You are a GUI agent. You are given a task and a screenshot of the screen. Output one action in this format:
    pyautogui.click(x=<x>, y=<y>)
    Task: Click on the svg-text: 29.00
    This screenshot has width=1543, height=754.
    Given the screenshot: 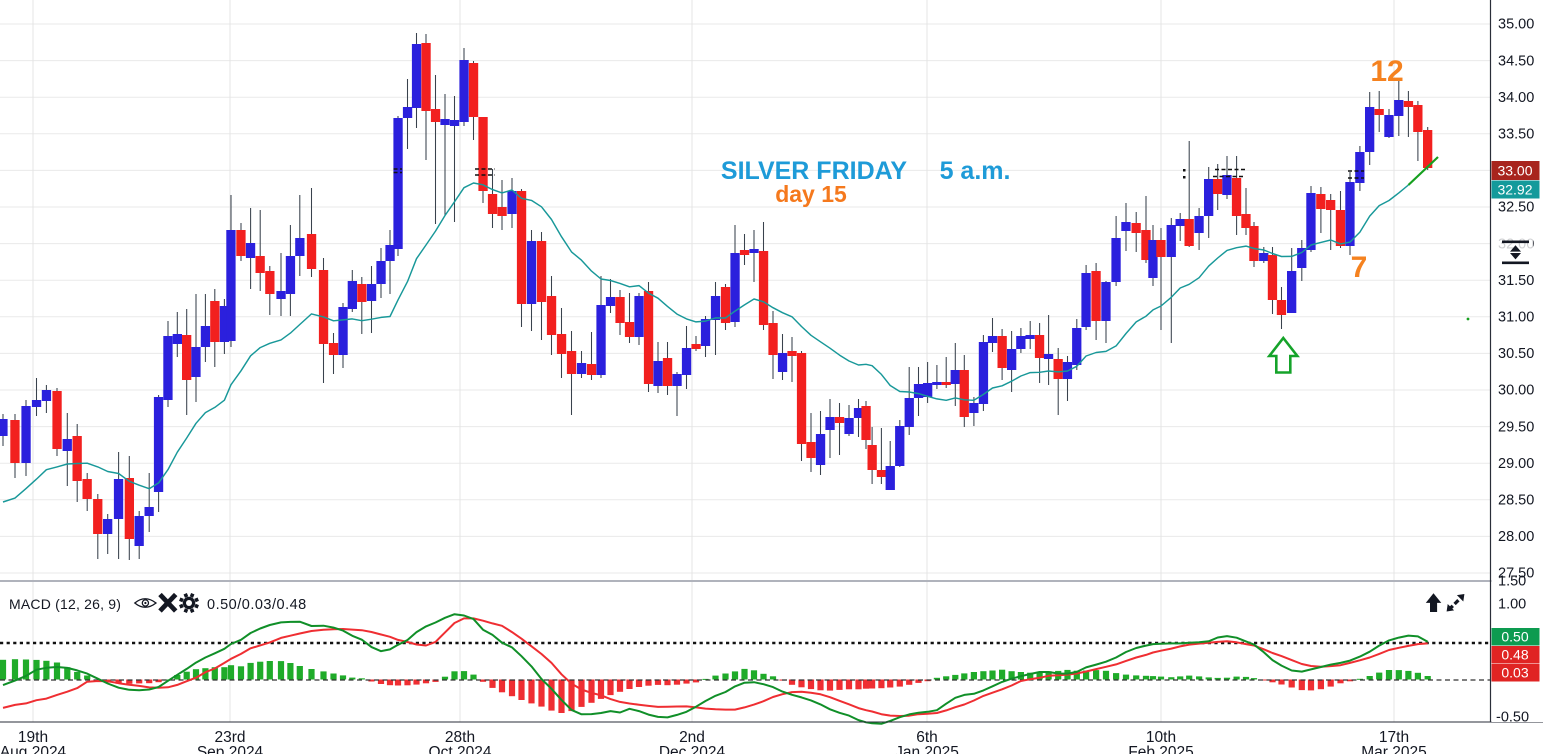 What is the action you would take?
    pyautogui.click(x=1516, y=464)
    